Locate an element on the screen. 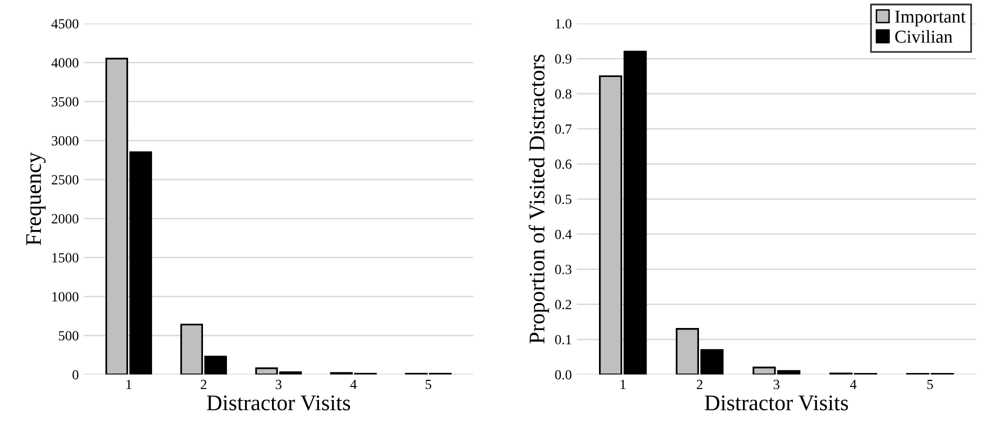 This screenshot has width=986, height=428. y-tick-label: 0 is located at coordinates (75, 375).